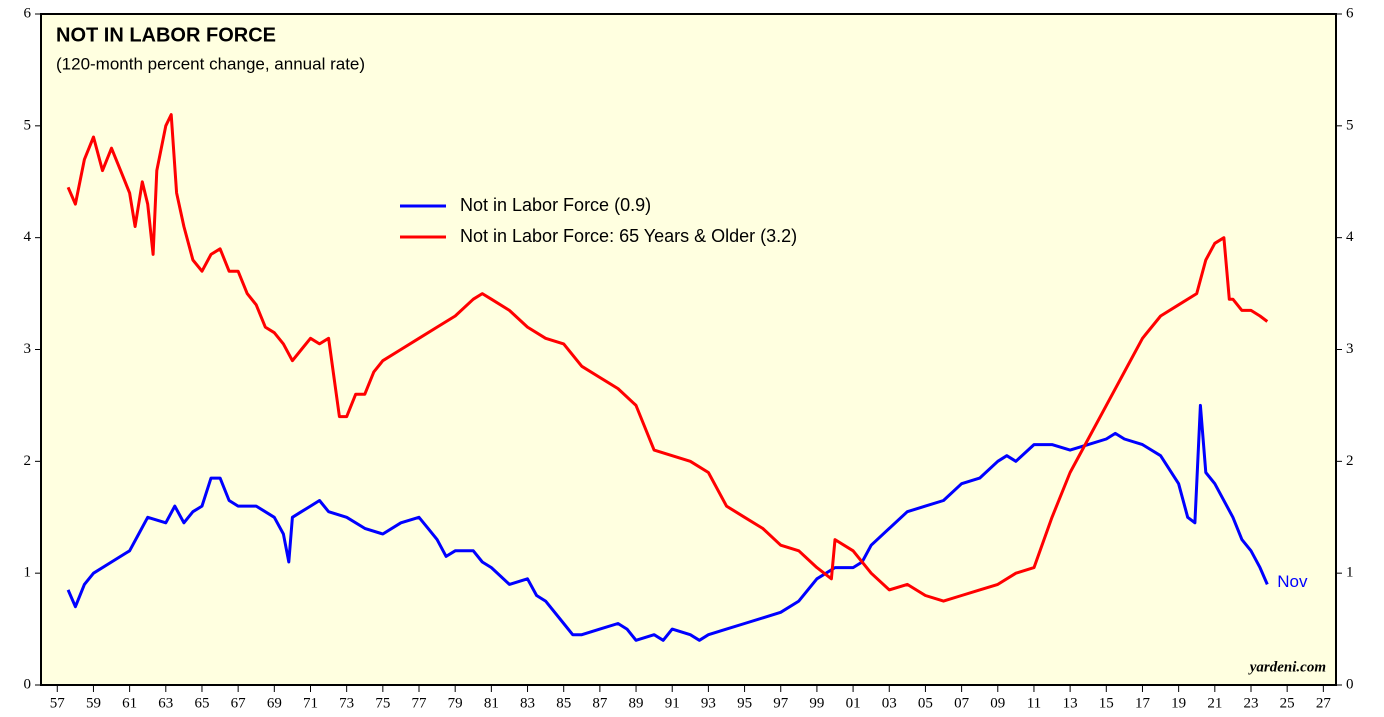  I want to click on x-tick-label: 25, so click(1287, 703).